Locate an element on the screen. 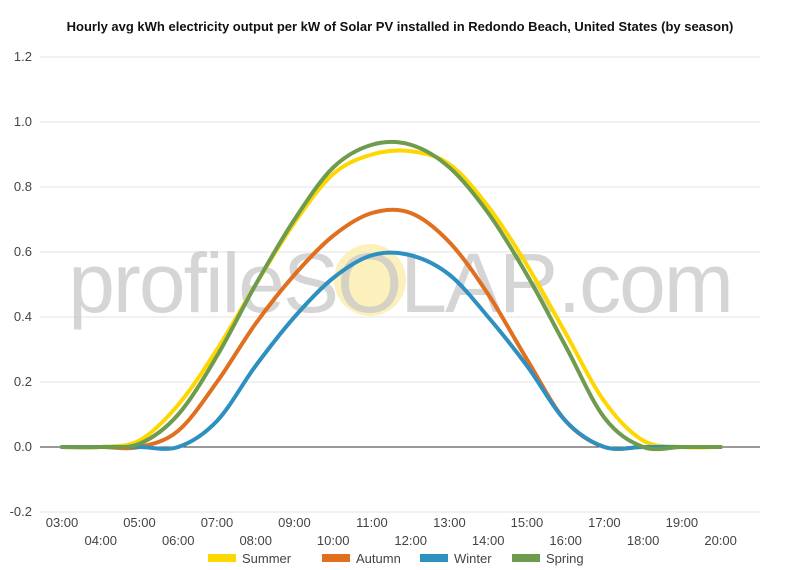  x-tick-label: 15:00 is located at coordinates (527, 522).